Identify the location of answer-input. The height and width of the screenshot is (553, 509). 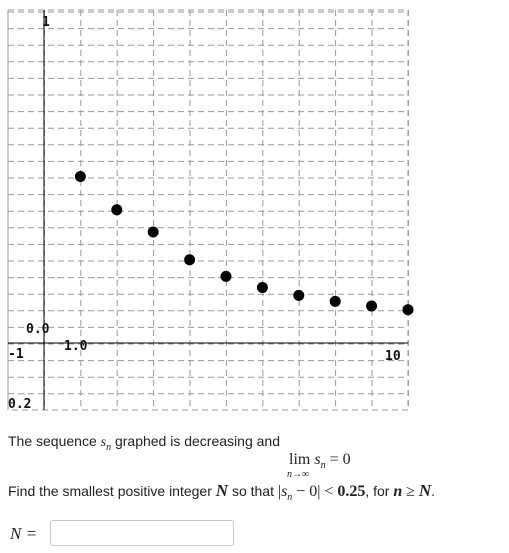
(142, 533).